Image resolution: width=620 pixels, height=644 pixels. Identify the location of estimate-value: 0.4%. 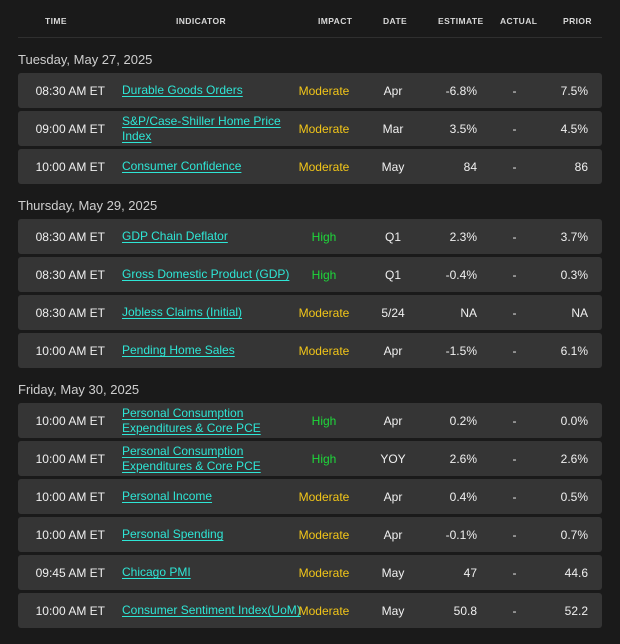
(463, 496).